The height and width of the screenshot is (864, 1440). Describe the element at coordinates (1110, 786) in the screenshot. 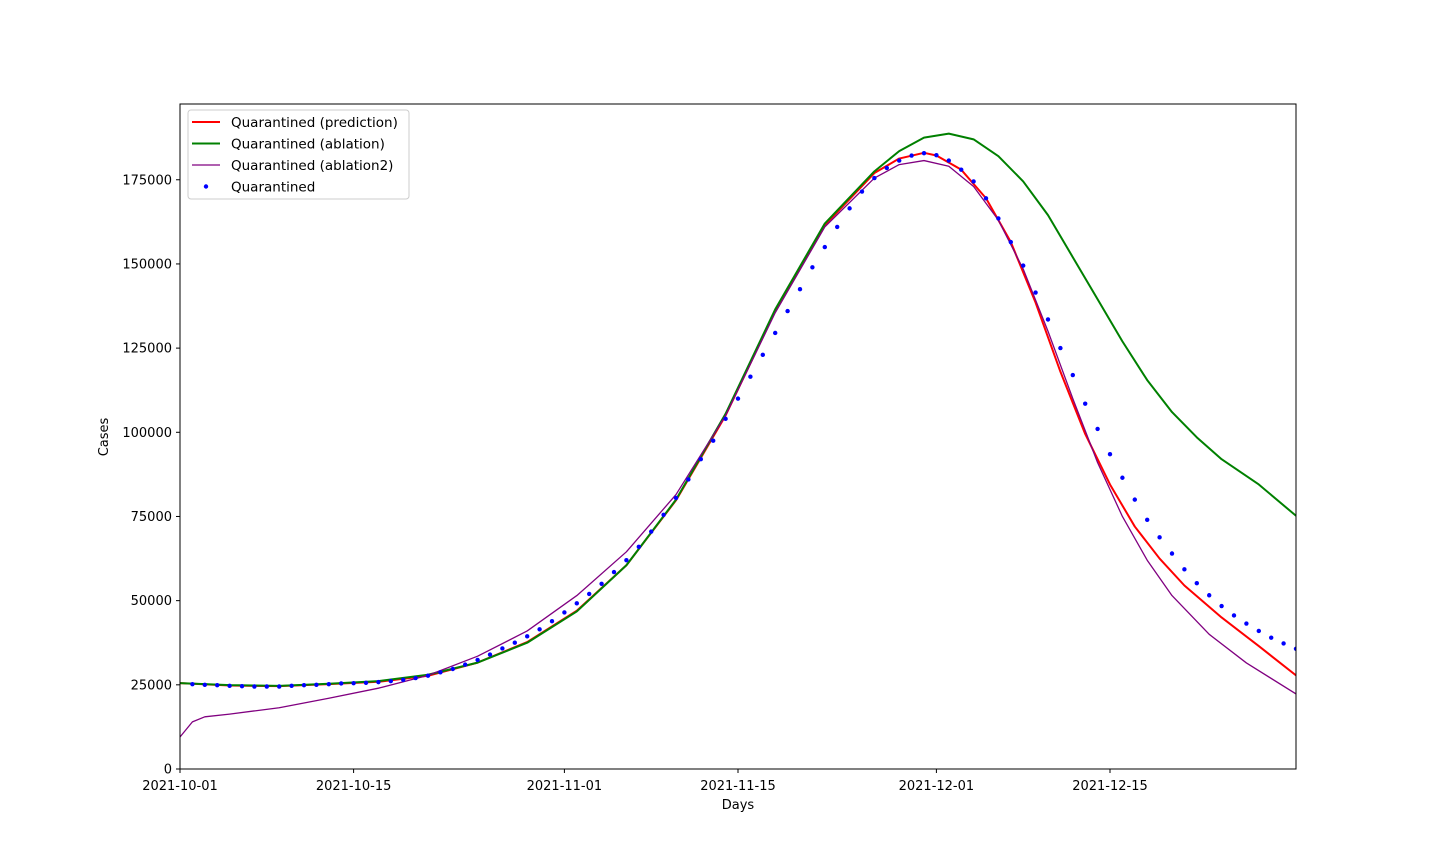

I see `x-tick-label: 2021-12-15` at that location.